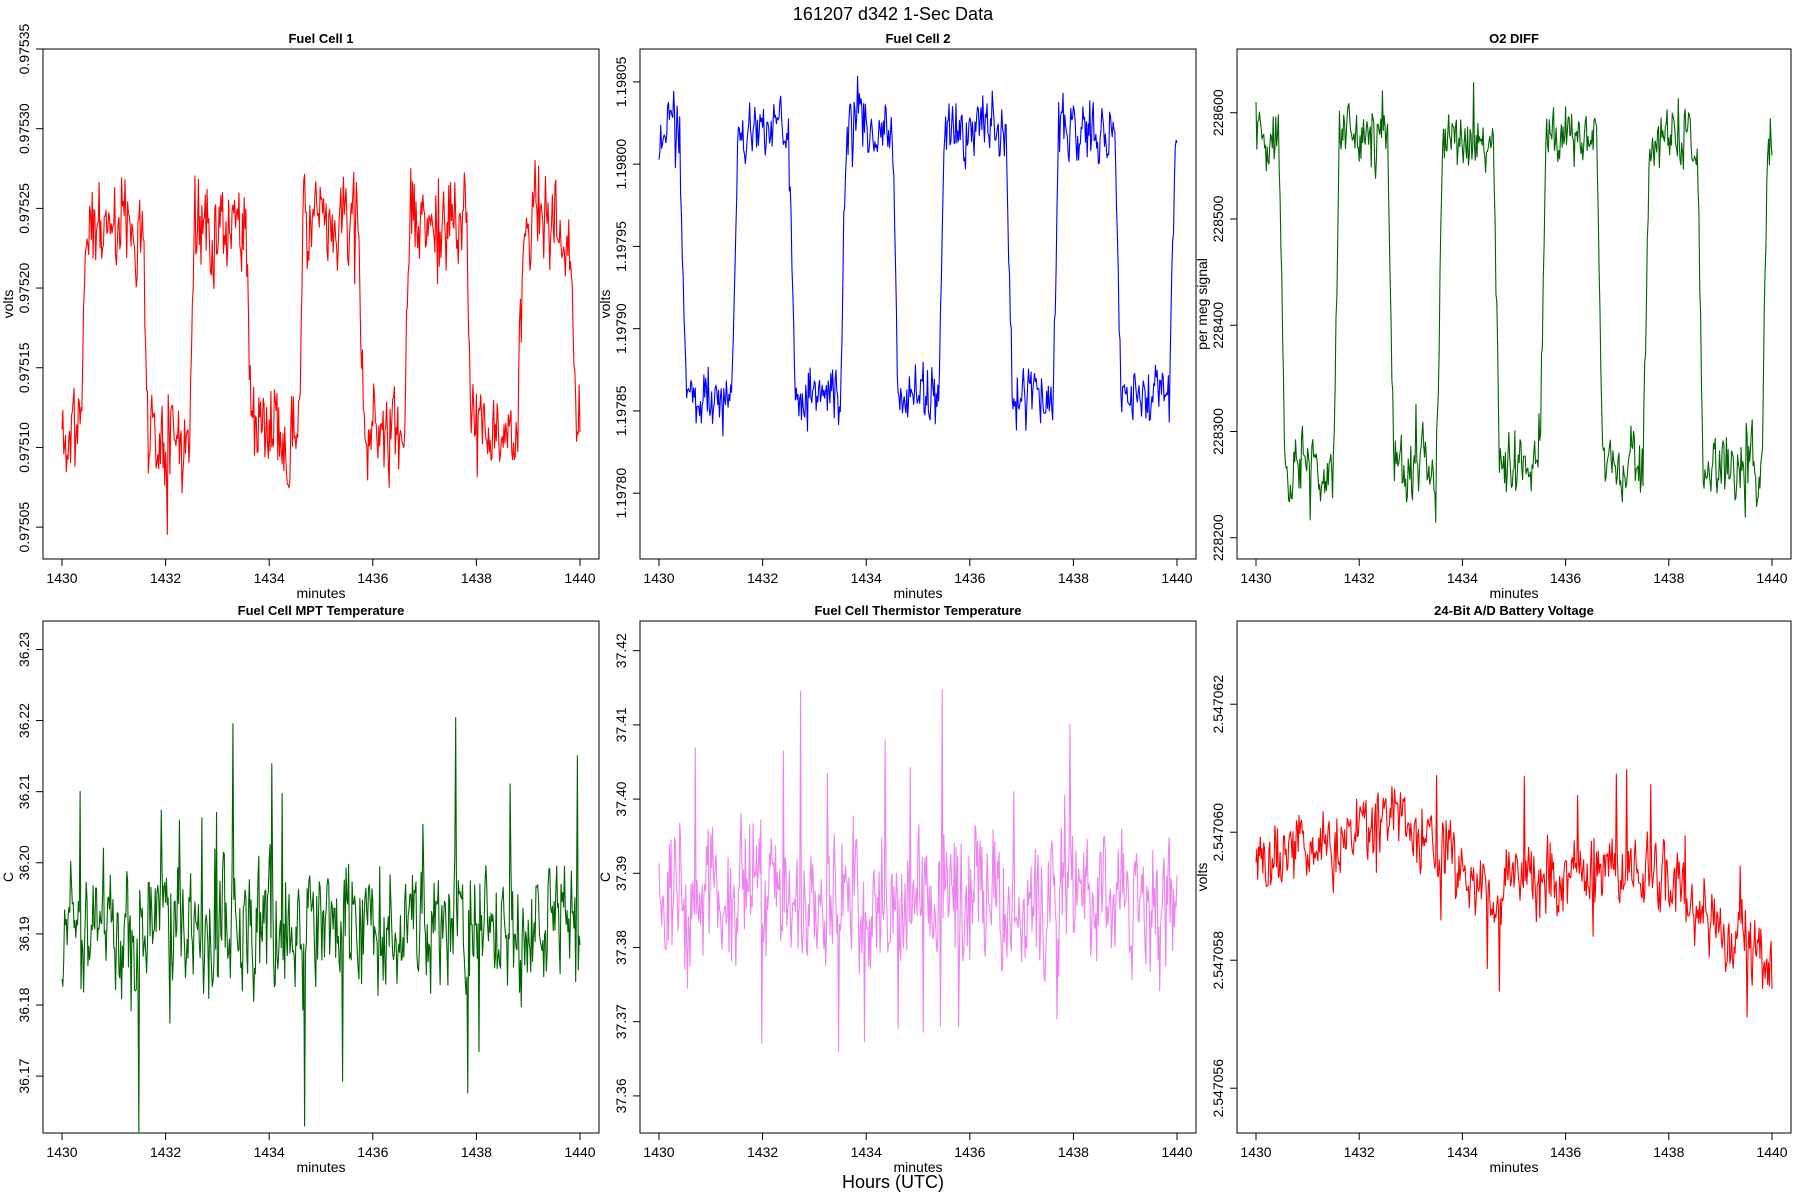 This screenshot has height=1200, width=1800. What do you see at coordinates (24, 527) in the screenshot?
I see `y-tick-label: 0.97505` at bounding box center [24, 527].